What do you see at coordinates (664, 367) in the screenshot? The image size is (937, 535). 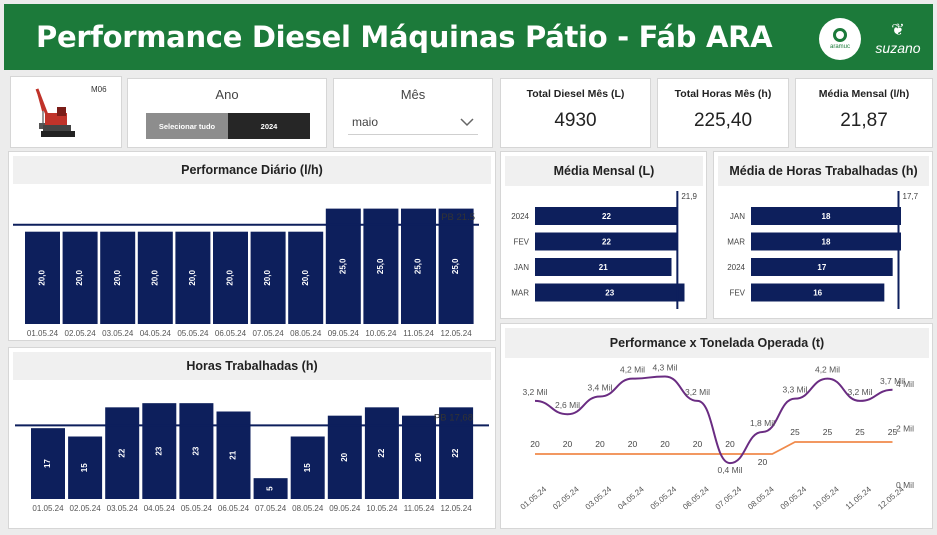 I see `tonnage-data-label: 4,3 Mil` at bounding box center [664, 367].